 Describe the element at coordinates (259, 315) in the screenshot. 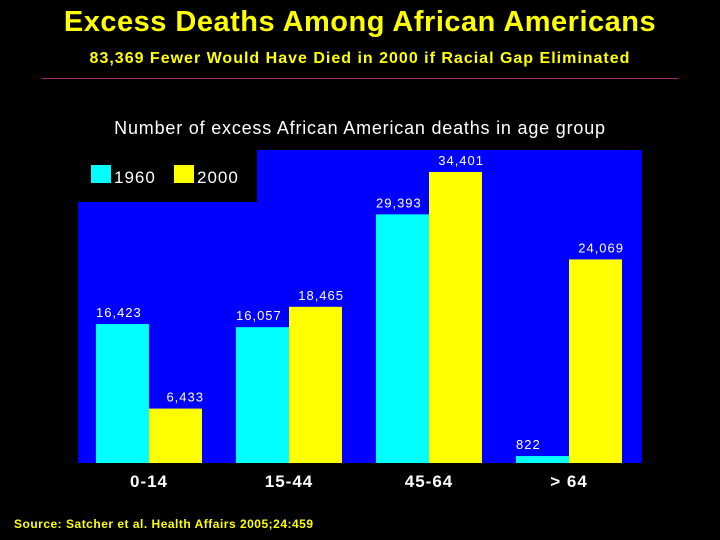

I see `data-label-1960: 16,057` at that location.